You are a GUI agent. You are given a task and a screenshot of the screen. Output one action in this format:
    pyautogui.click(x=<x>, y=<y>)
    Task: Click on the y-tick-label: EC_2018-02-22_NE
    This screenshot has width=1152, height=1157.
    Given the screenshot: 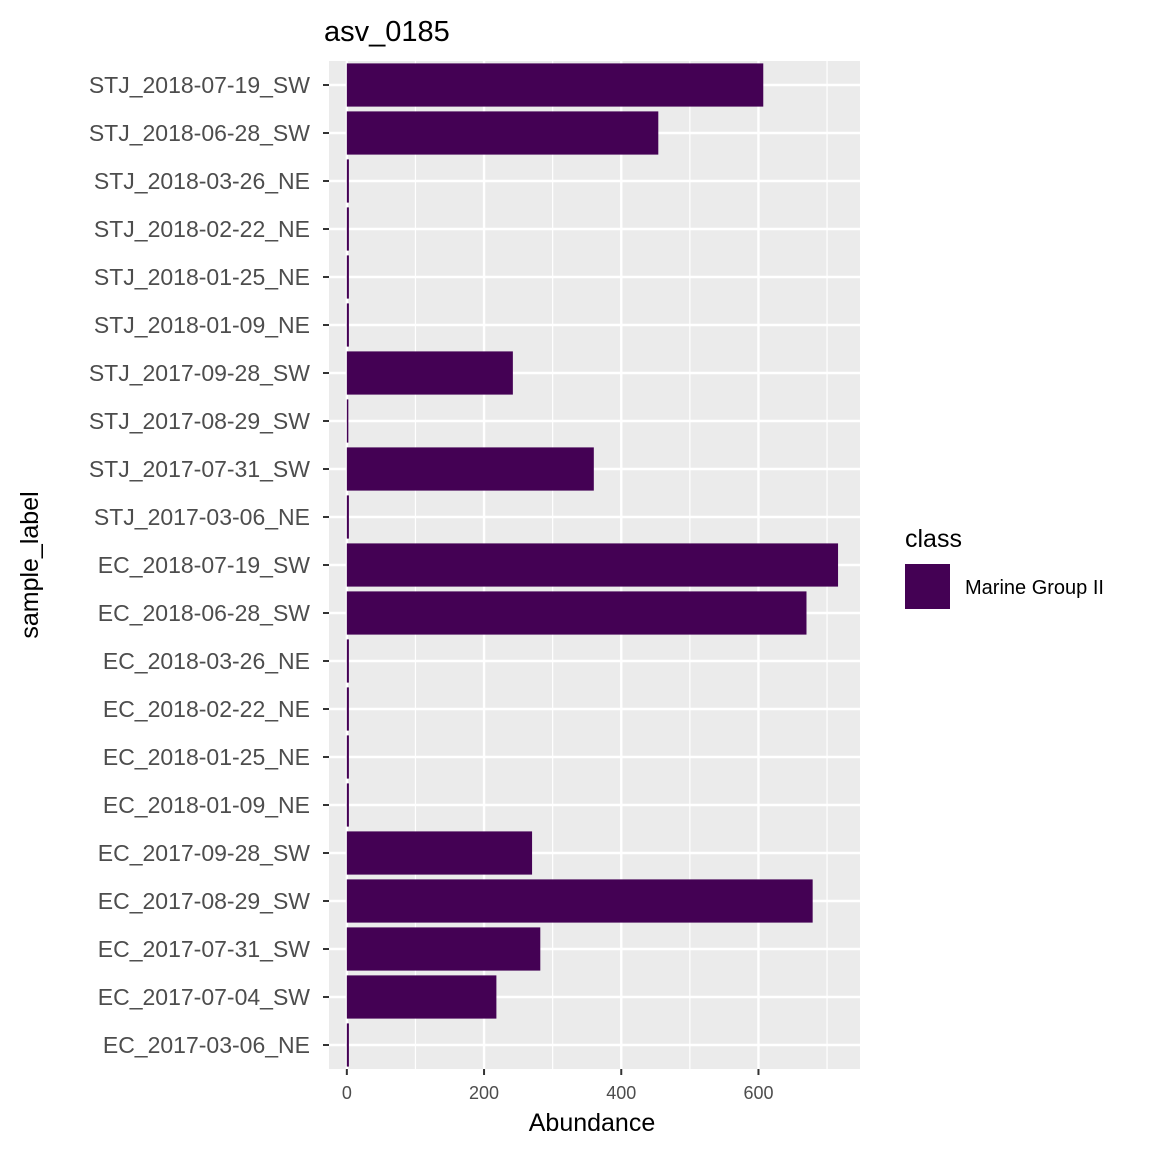 What is the action you would take?
    pyautogui.click(x=206, y=709)
    